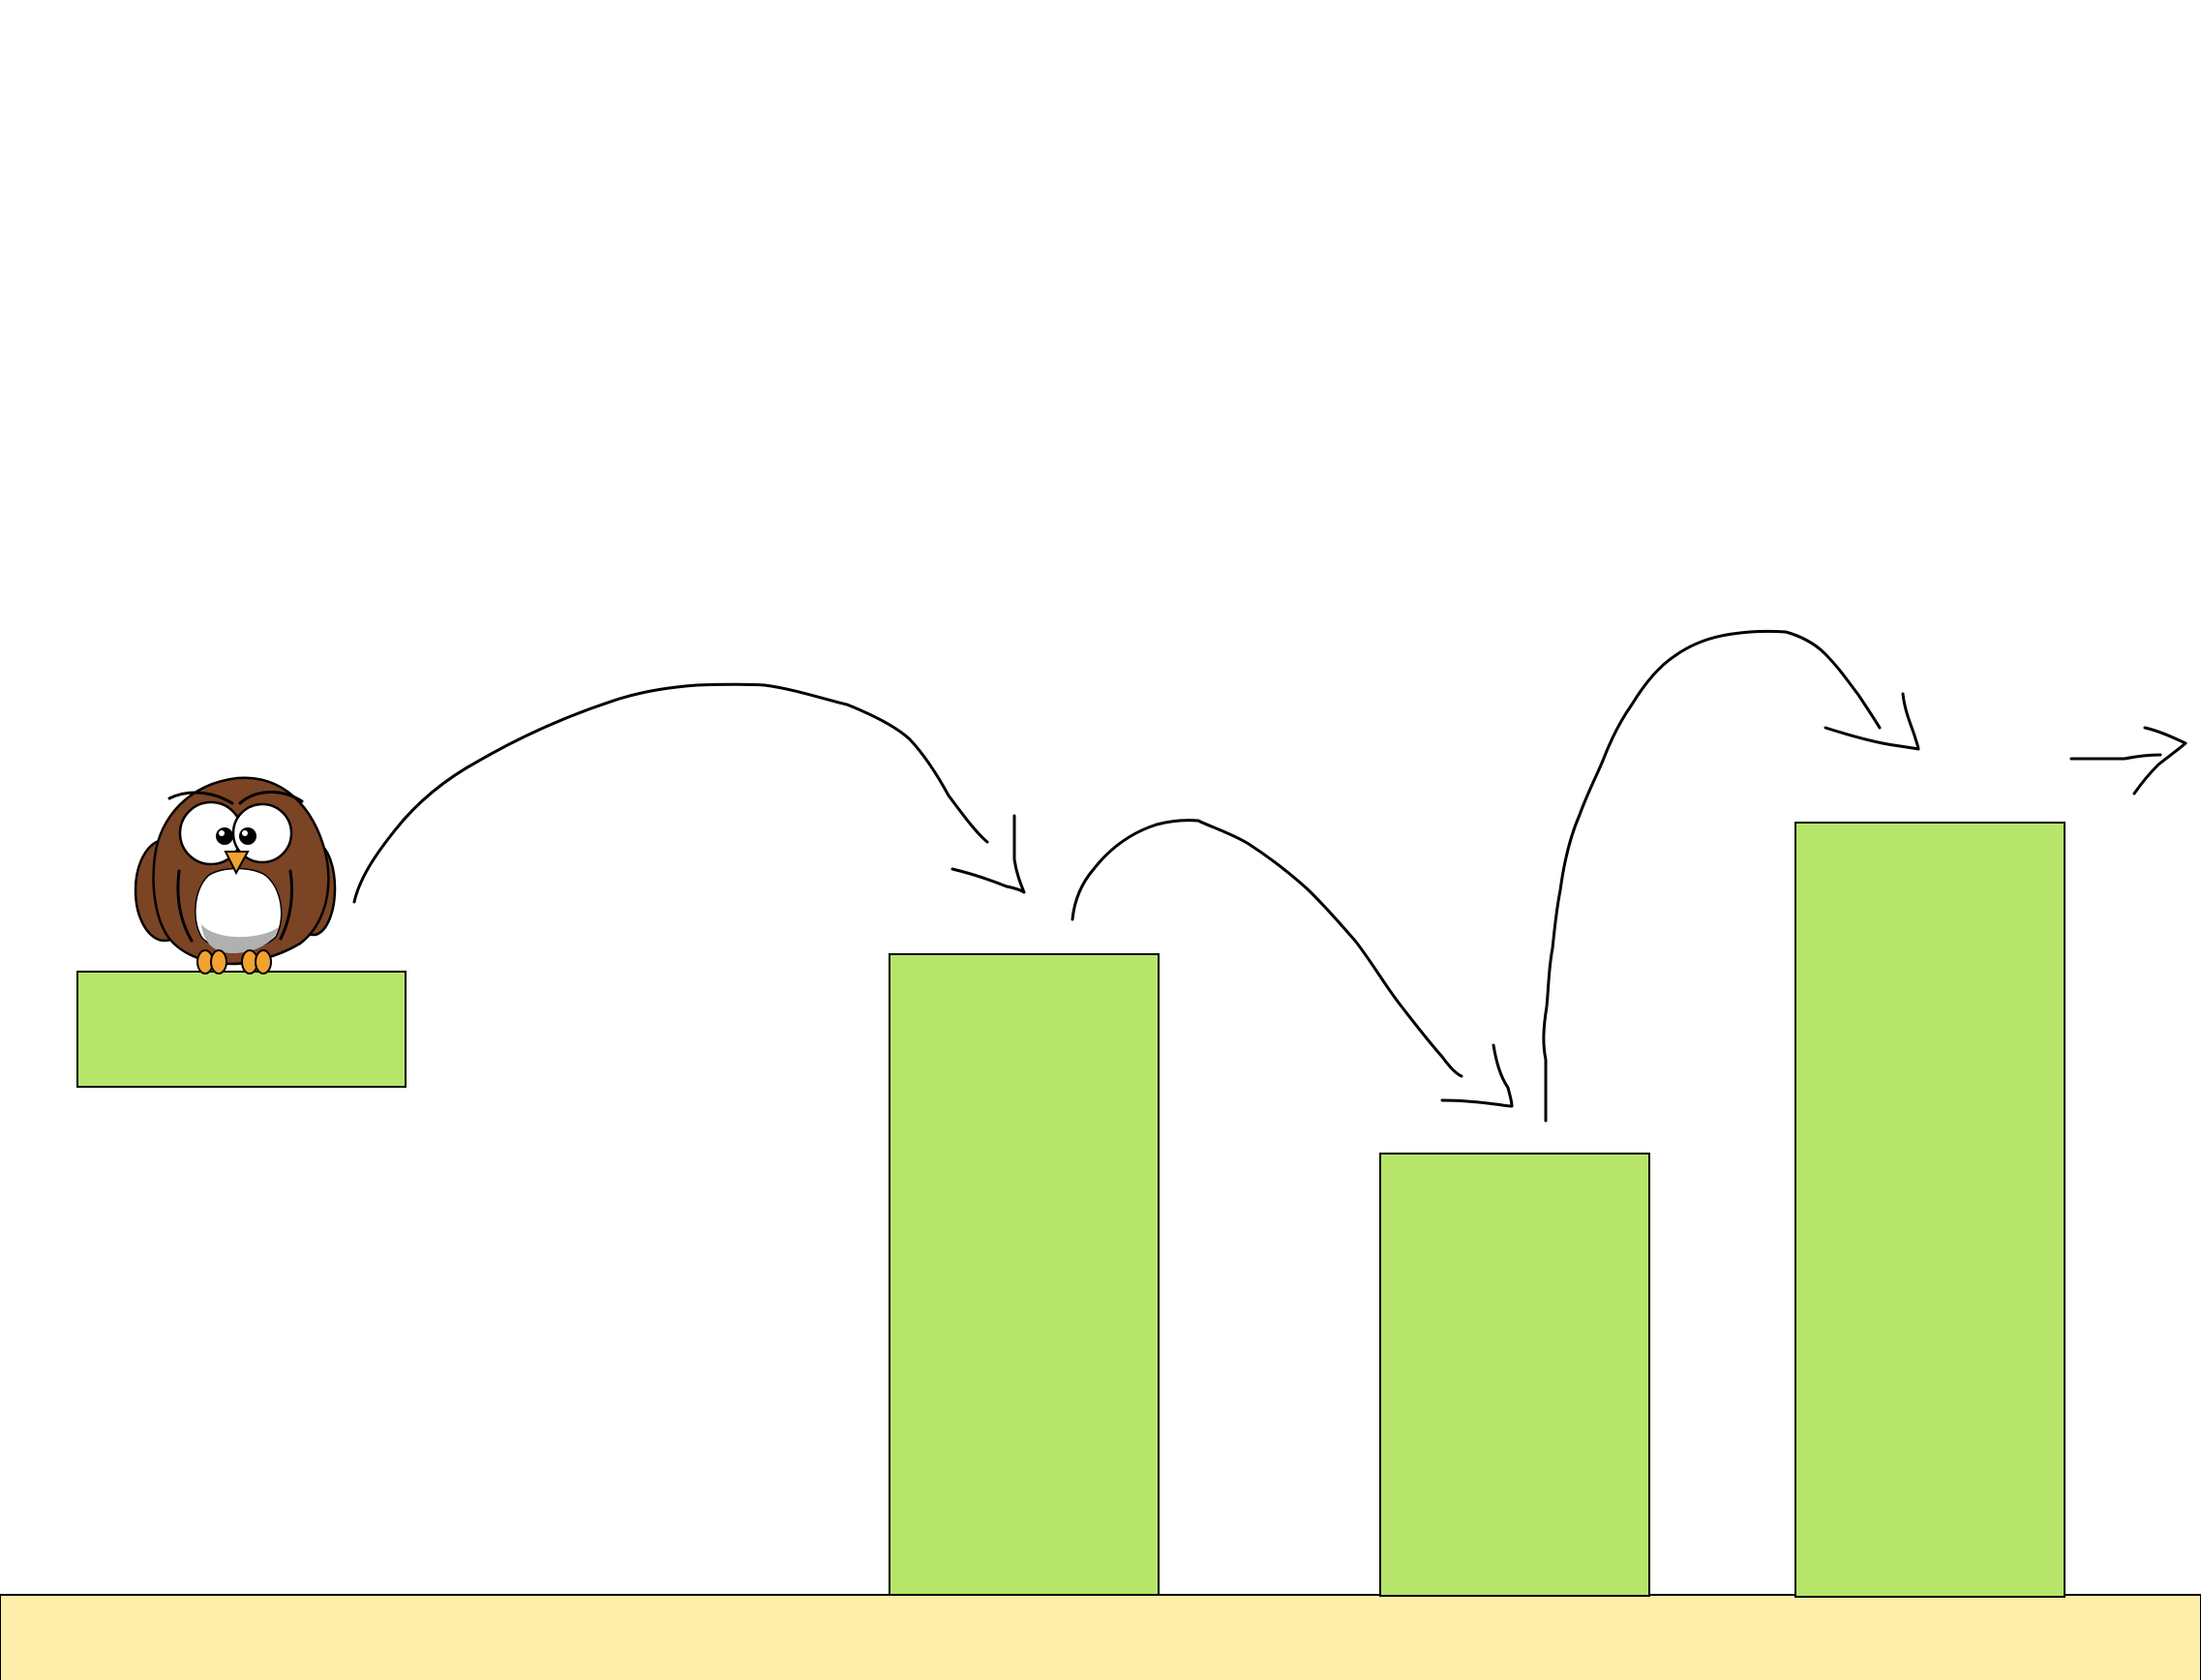 The height and width of the screenshot is (1680, 2201). I want to click on owl-right-eye, so click(262, 833).